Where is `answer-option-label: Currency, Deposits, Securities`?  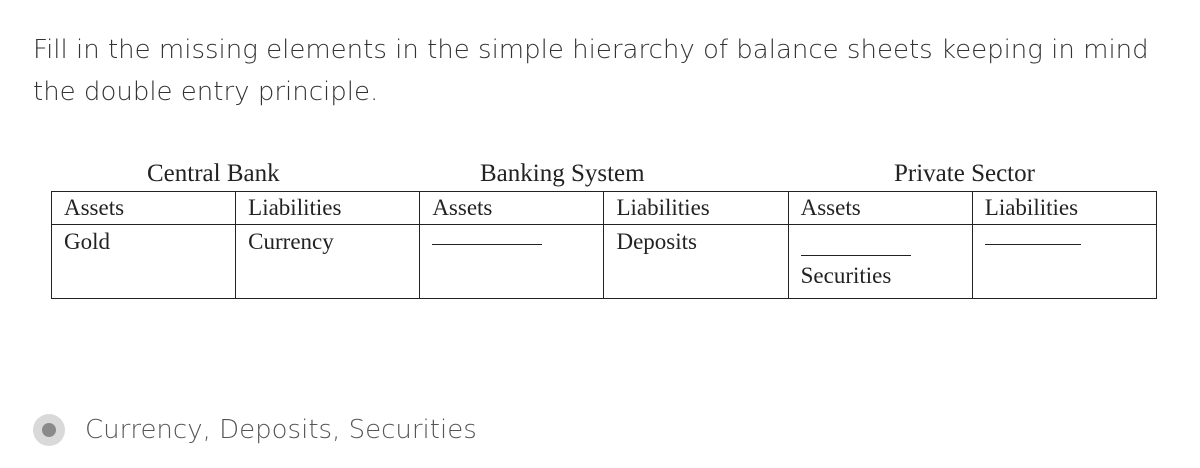
answer-option-label: Currency, Deposits, Securities is located at coordinates (281, 430).